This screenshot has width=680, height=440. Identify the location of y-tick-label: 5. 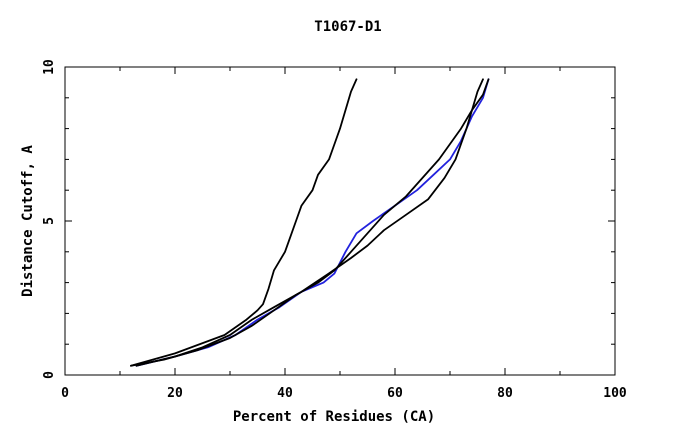
(49, 221).